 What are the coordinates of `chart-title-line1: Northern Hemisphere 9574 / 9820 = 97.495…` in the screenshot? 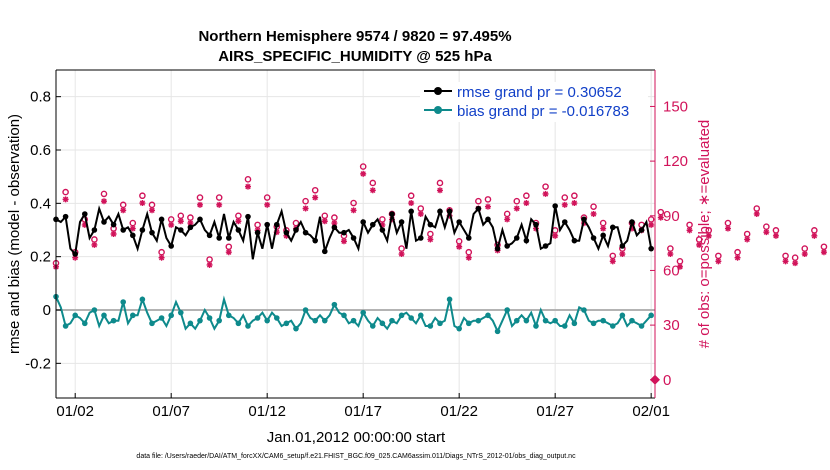 It's located at (354, 36).